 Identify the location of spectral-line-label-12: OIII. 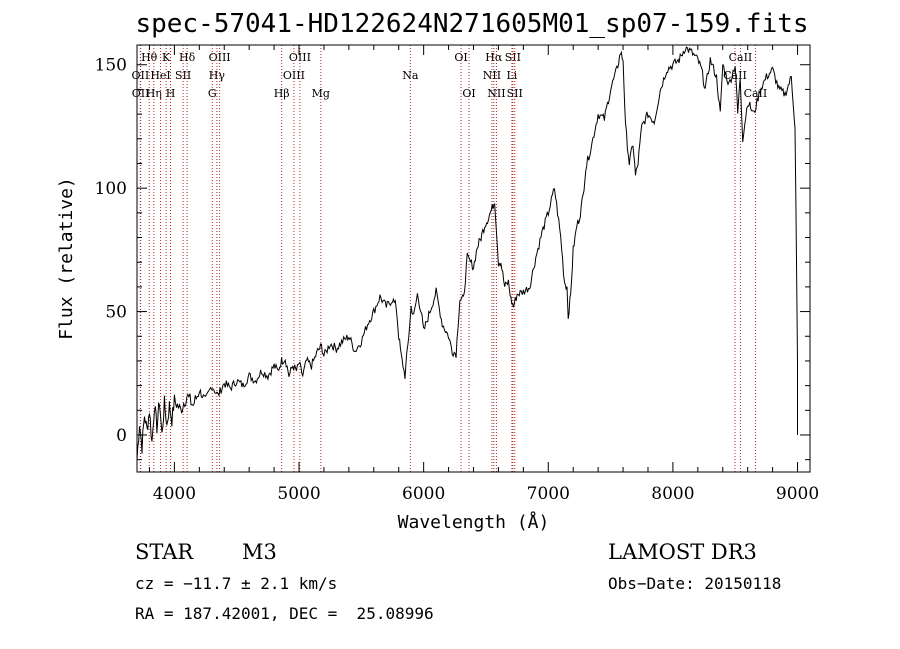
(300, 57).